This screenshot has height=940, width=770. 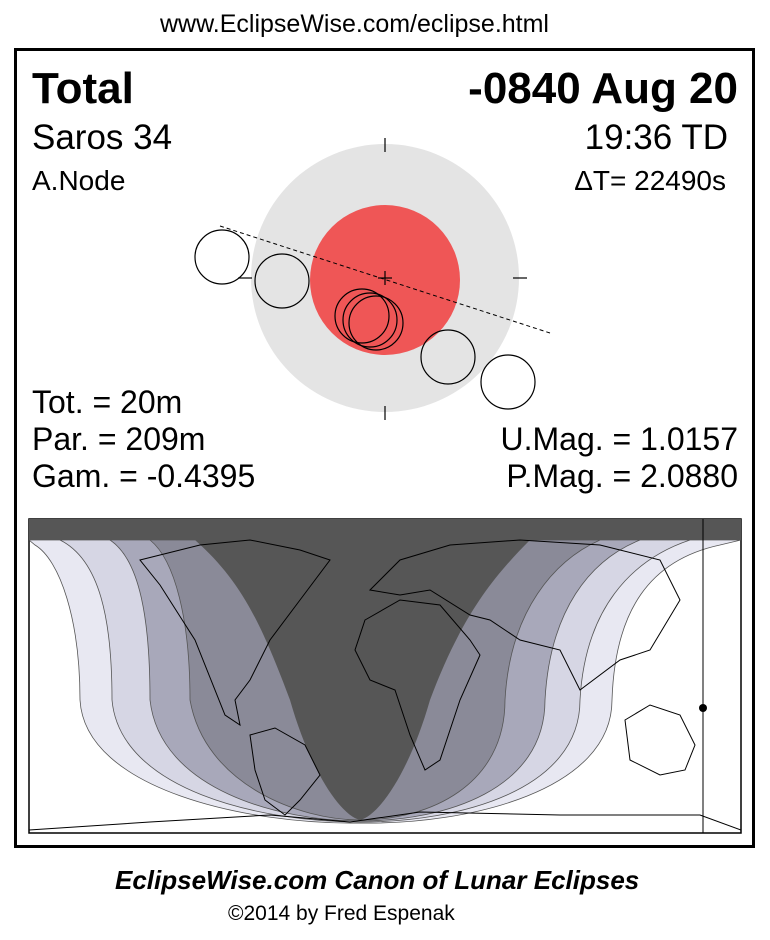 I want to click on sub-lunar-point, so click(x=703, y=708).